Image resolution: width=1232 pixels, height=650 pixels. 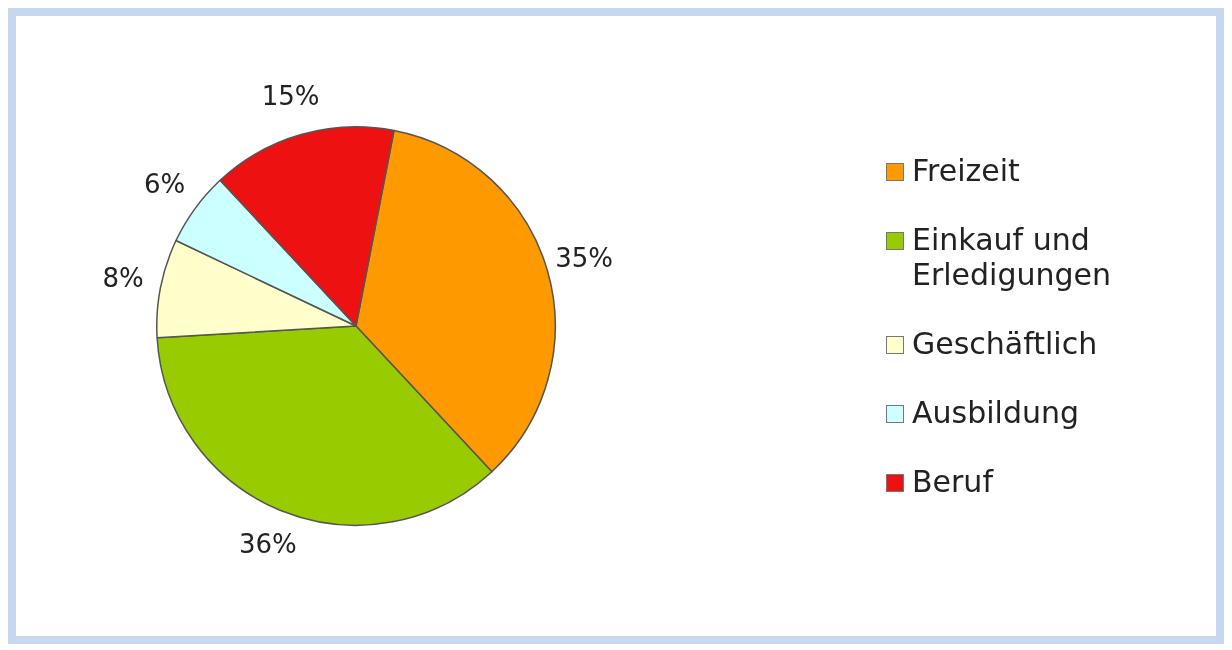 What do you see at coordinates (1012, 257) in the screenshot?
I see `legend-label: Einkauf und Erledigungen` at bounding box center [1012, 257].